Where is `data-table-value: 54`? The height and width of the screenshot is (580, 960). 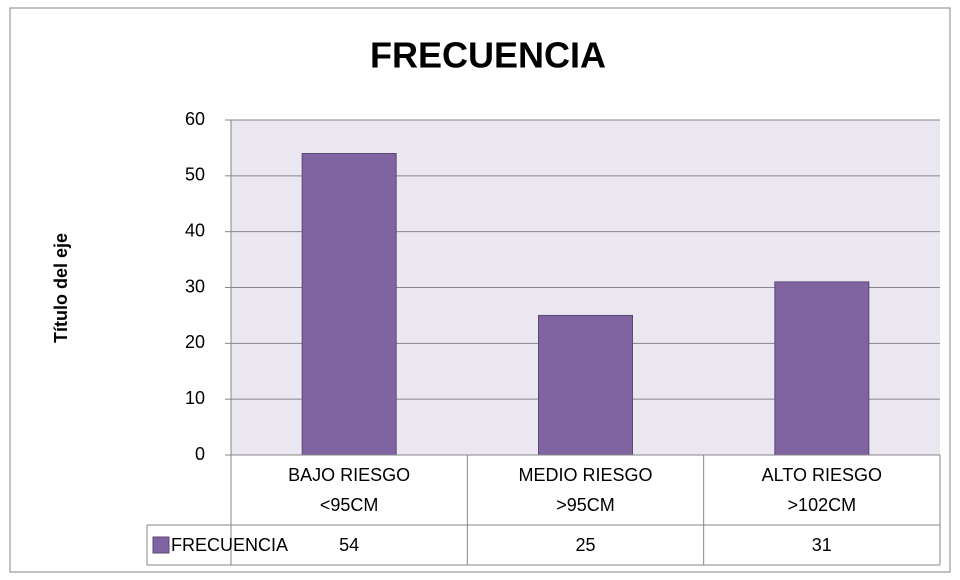 data-table-value: 54 is located at coordinates (349, 544).